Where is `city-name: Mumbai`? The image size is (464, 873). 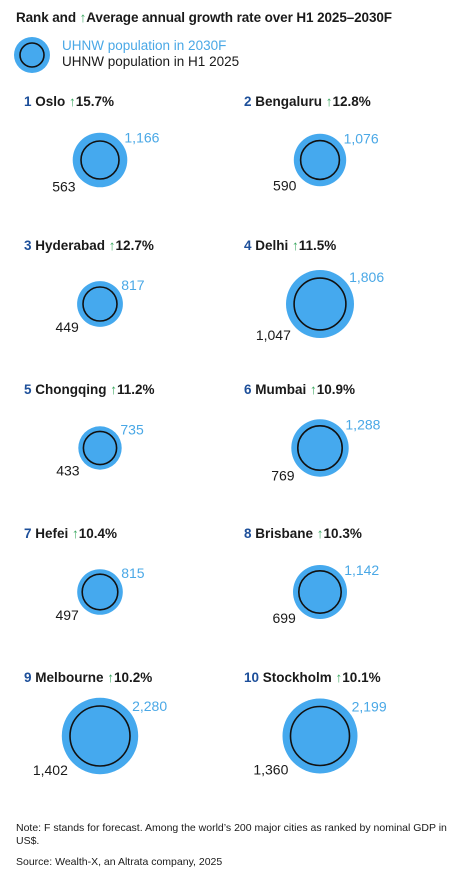 city-name: Mumbai is located at coordinates (281, 389).